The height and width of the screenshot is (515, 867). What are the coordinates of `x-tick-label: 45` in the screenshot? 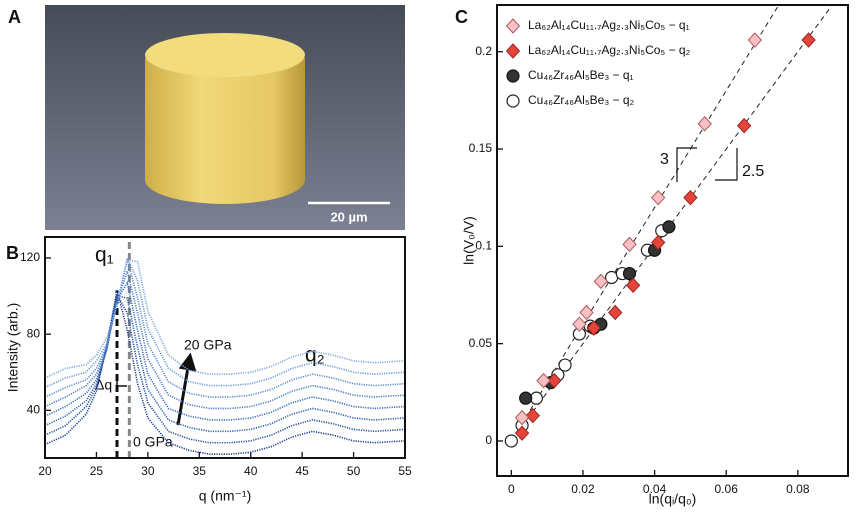 It's located at (302, 471).